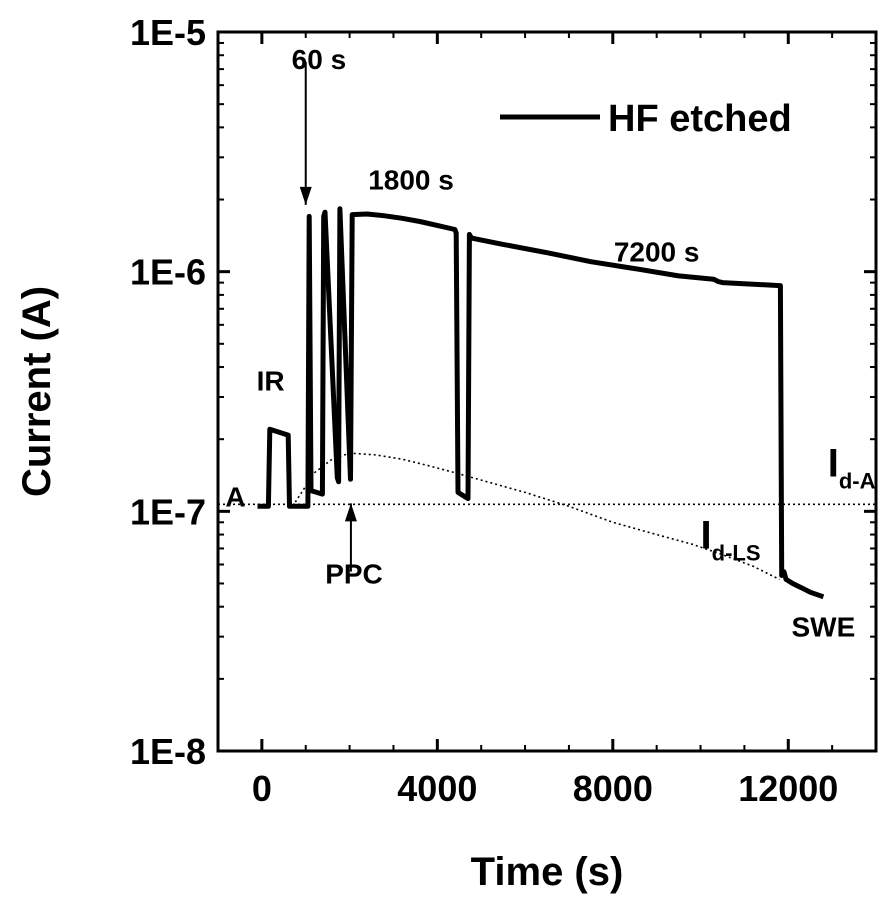  Describe the element at coordinates (168, 272) in the screenshot. I see `y-tick-label: 1E-6` at that location.